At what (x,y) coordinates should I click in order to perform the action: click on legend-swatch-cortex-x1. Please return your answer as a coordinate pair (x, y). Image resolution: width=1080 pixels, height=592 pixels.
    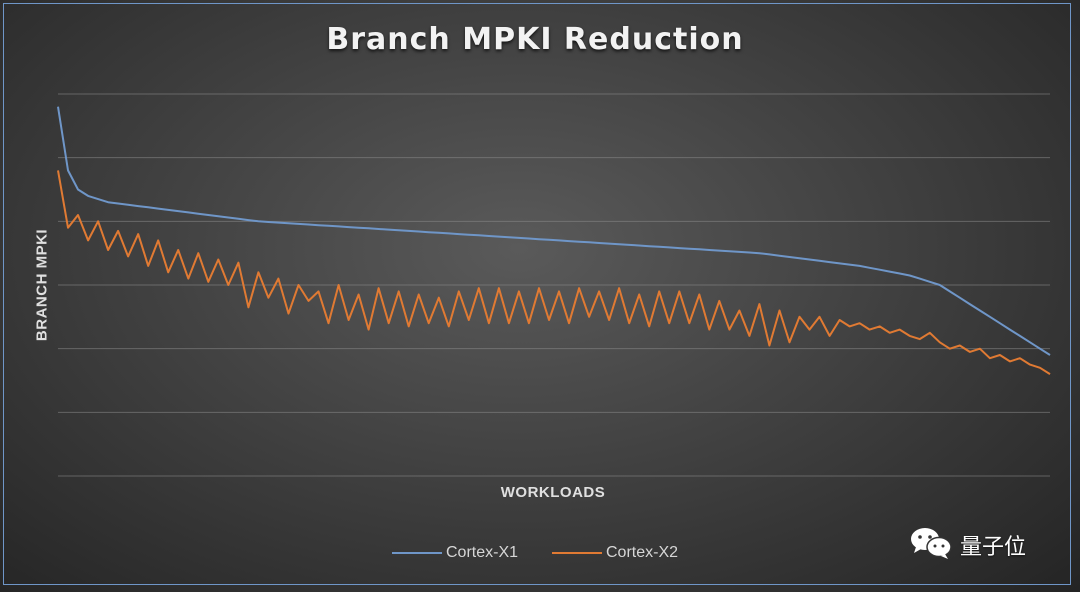
    Looking at the image, I should click on (417, 553).